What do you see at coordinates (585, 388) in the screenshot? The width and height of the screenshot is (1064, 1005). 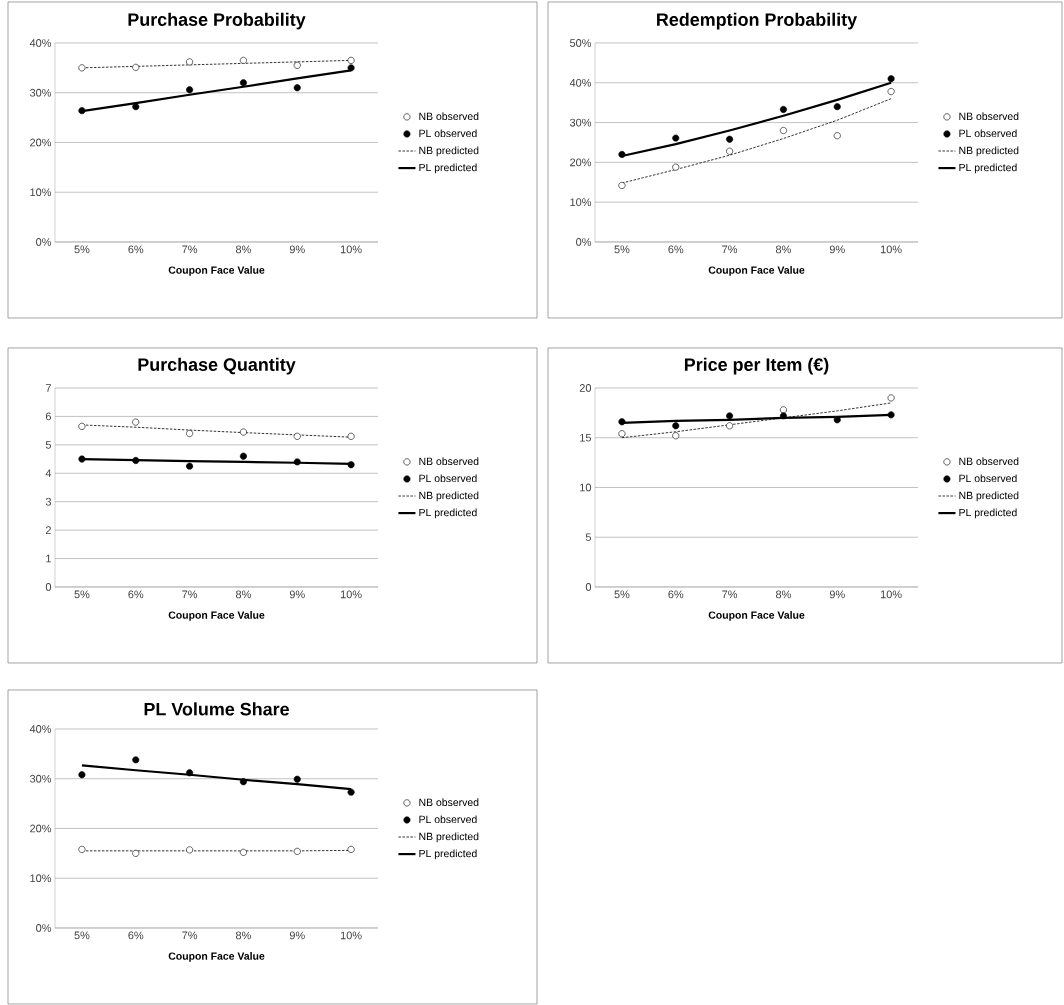 I see `y-tick-label: 20` at bounding box center [585, 388].